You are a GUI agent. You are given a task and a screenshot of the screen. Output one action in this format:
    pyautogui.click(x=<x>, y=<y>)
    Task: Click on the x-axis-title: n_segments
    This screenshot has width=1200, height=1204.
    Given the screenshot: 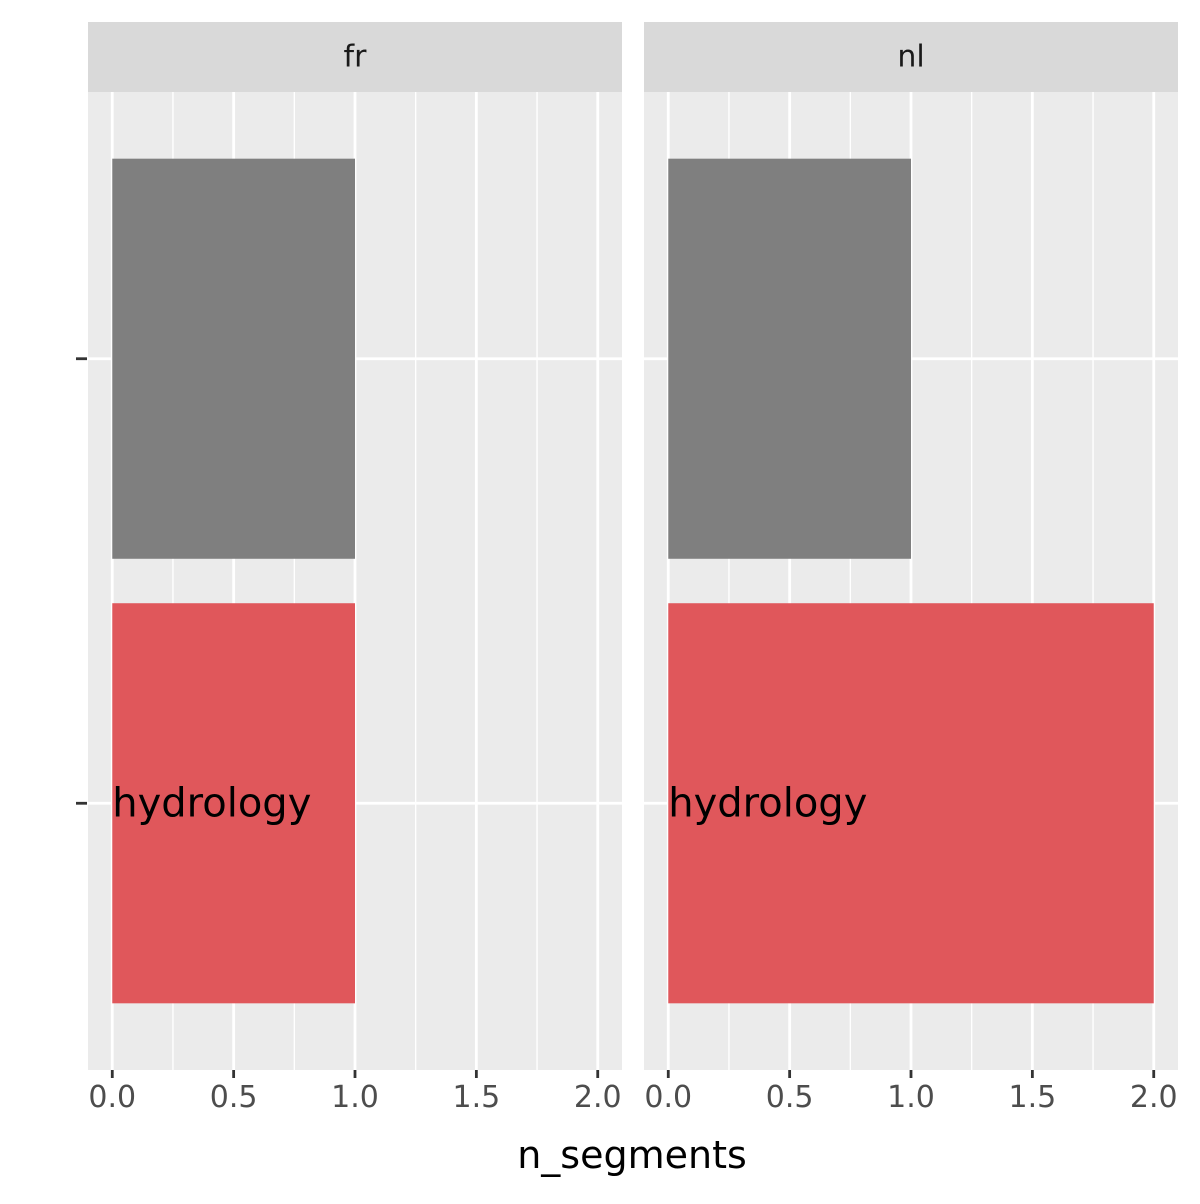 What is the action you would take?
    pyautogui.click(x=632, y=1155)
    